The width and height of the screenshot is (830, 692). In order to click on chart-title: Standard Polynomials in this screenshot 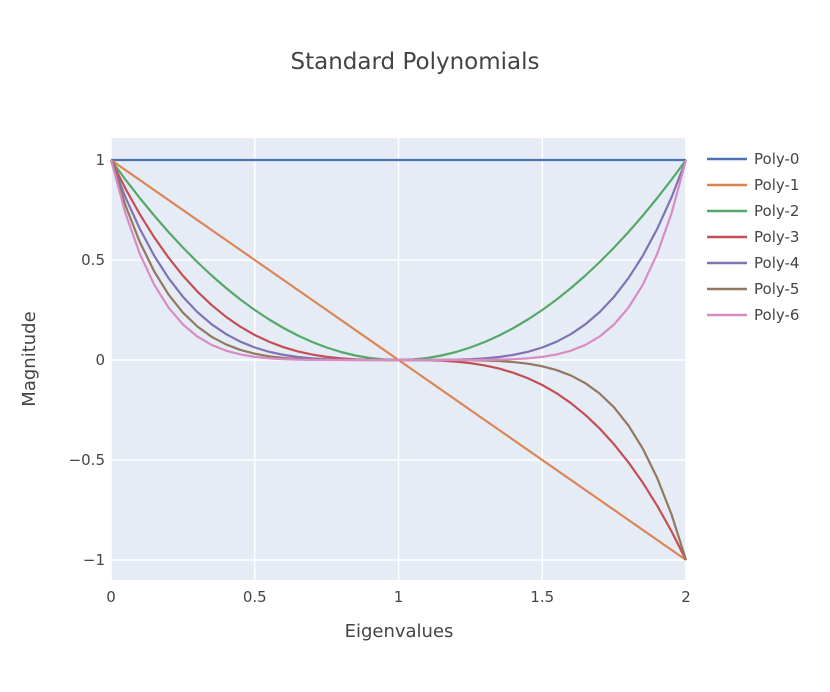, I will do `click(415, 62)`.